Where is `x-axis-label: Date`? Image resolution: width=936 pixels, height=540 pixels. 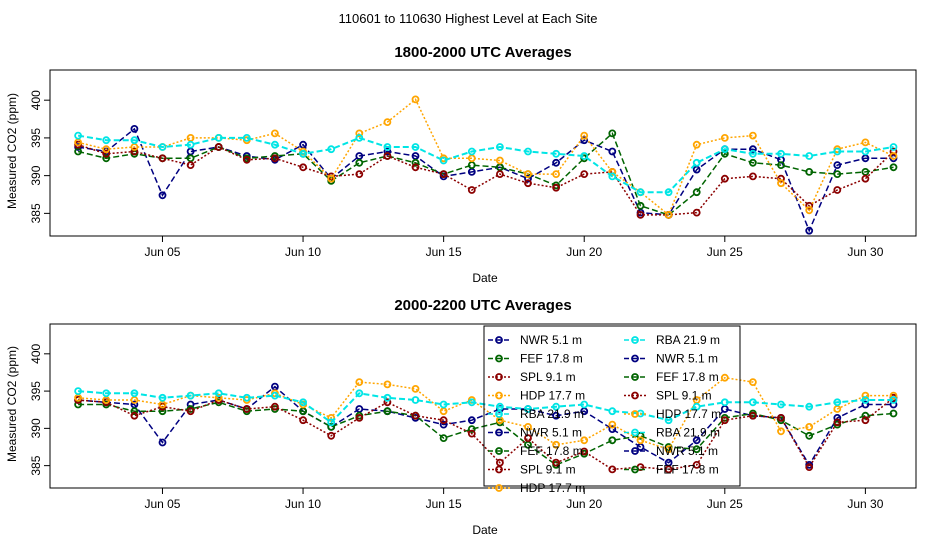 x-axis-label: Date is located at coordinates (485, 530).